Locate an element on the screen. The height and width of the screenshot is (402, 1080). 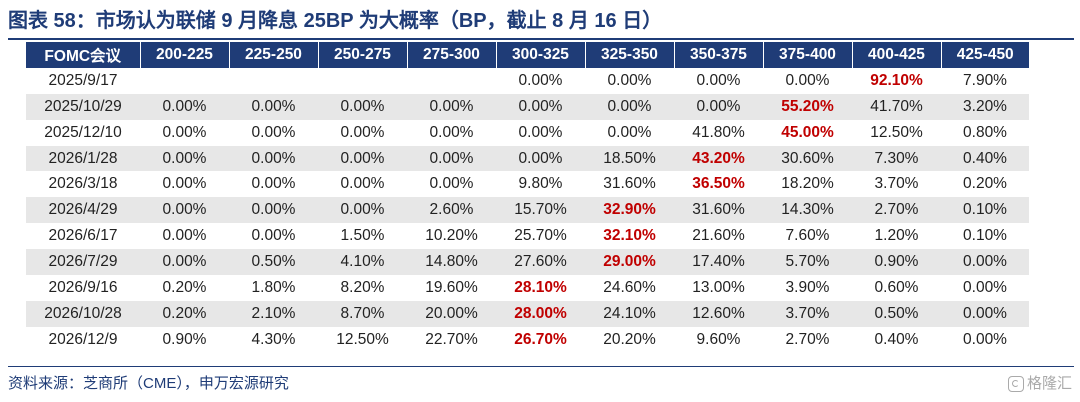
probability-cell: 3.70% is located at coordinates (896, 184).